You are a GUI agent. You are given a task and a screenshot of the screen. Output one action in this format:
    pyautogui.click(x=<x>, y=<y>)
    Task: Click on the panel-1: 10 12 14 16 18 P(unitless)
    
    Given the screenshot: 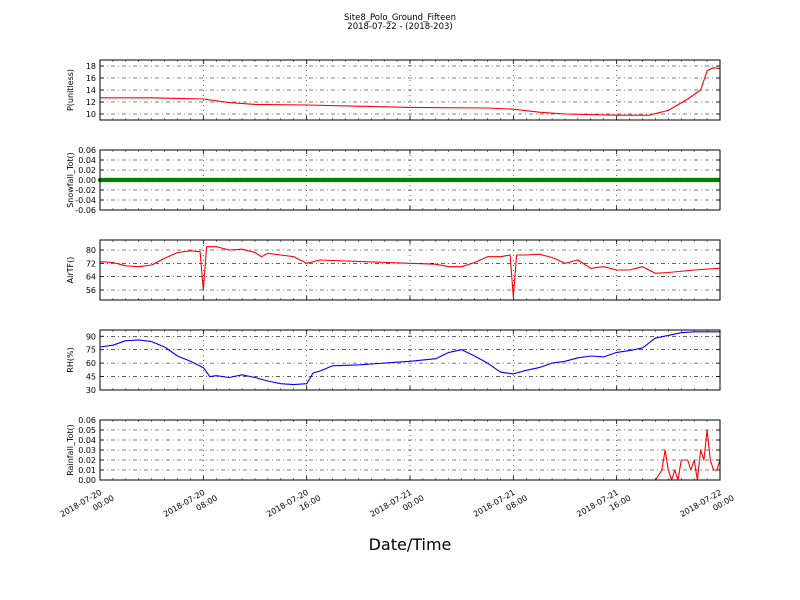 What is the action you would take?
    pyautogui.click(x=393, y=90)
    